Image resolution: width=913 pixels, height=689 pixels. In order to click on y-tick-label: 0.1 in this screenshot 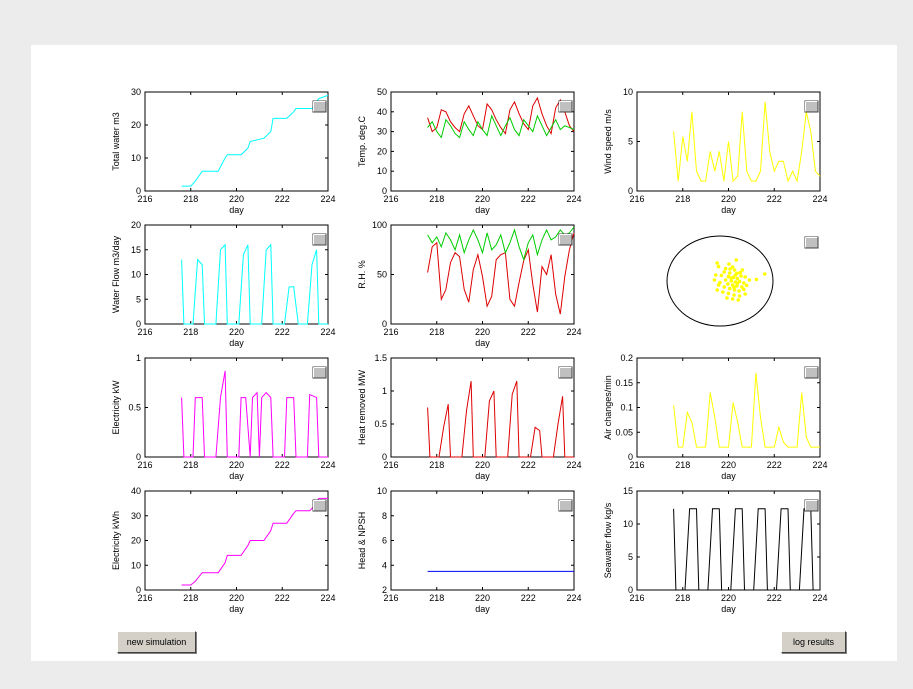, I will do `click(626, 408)`.